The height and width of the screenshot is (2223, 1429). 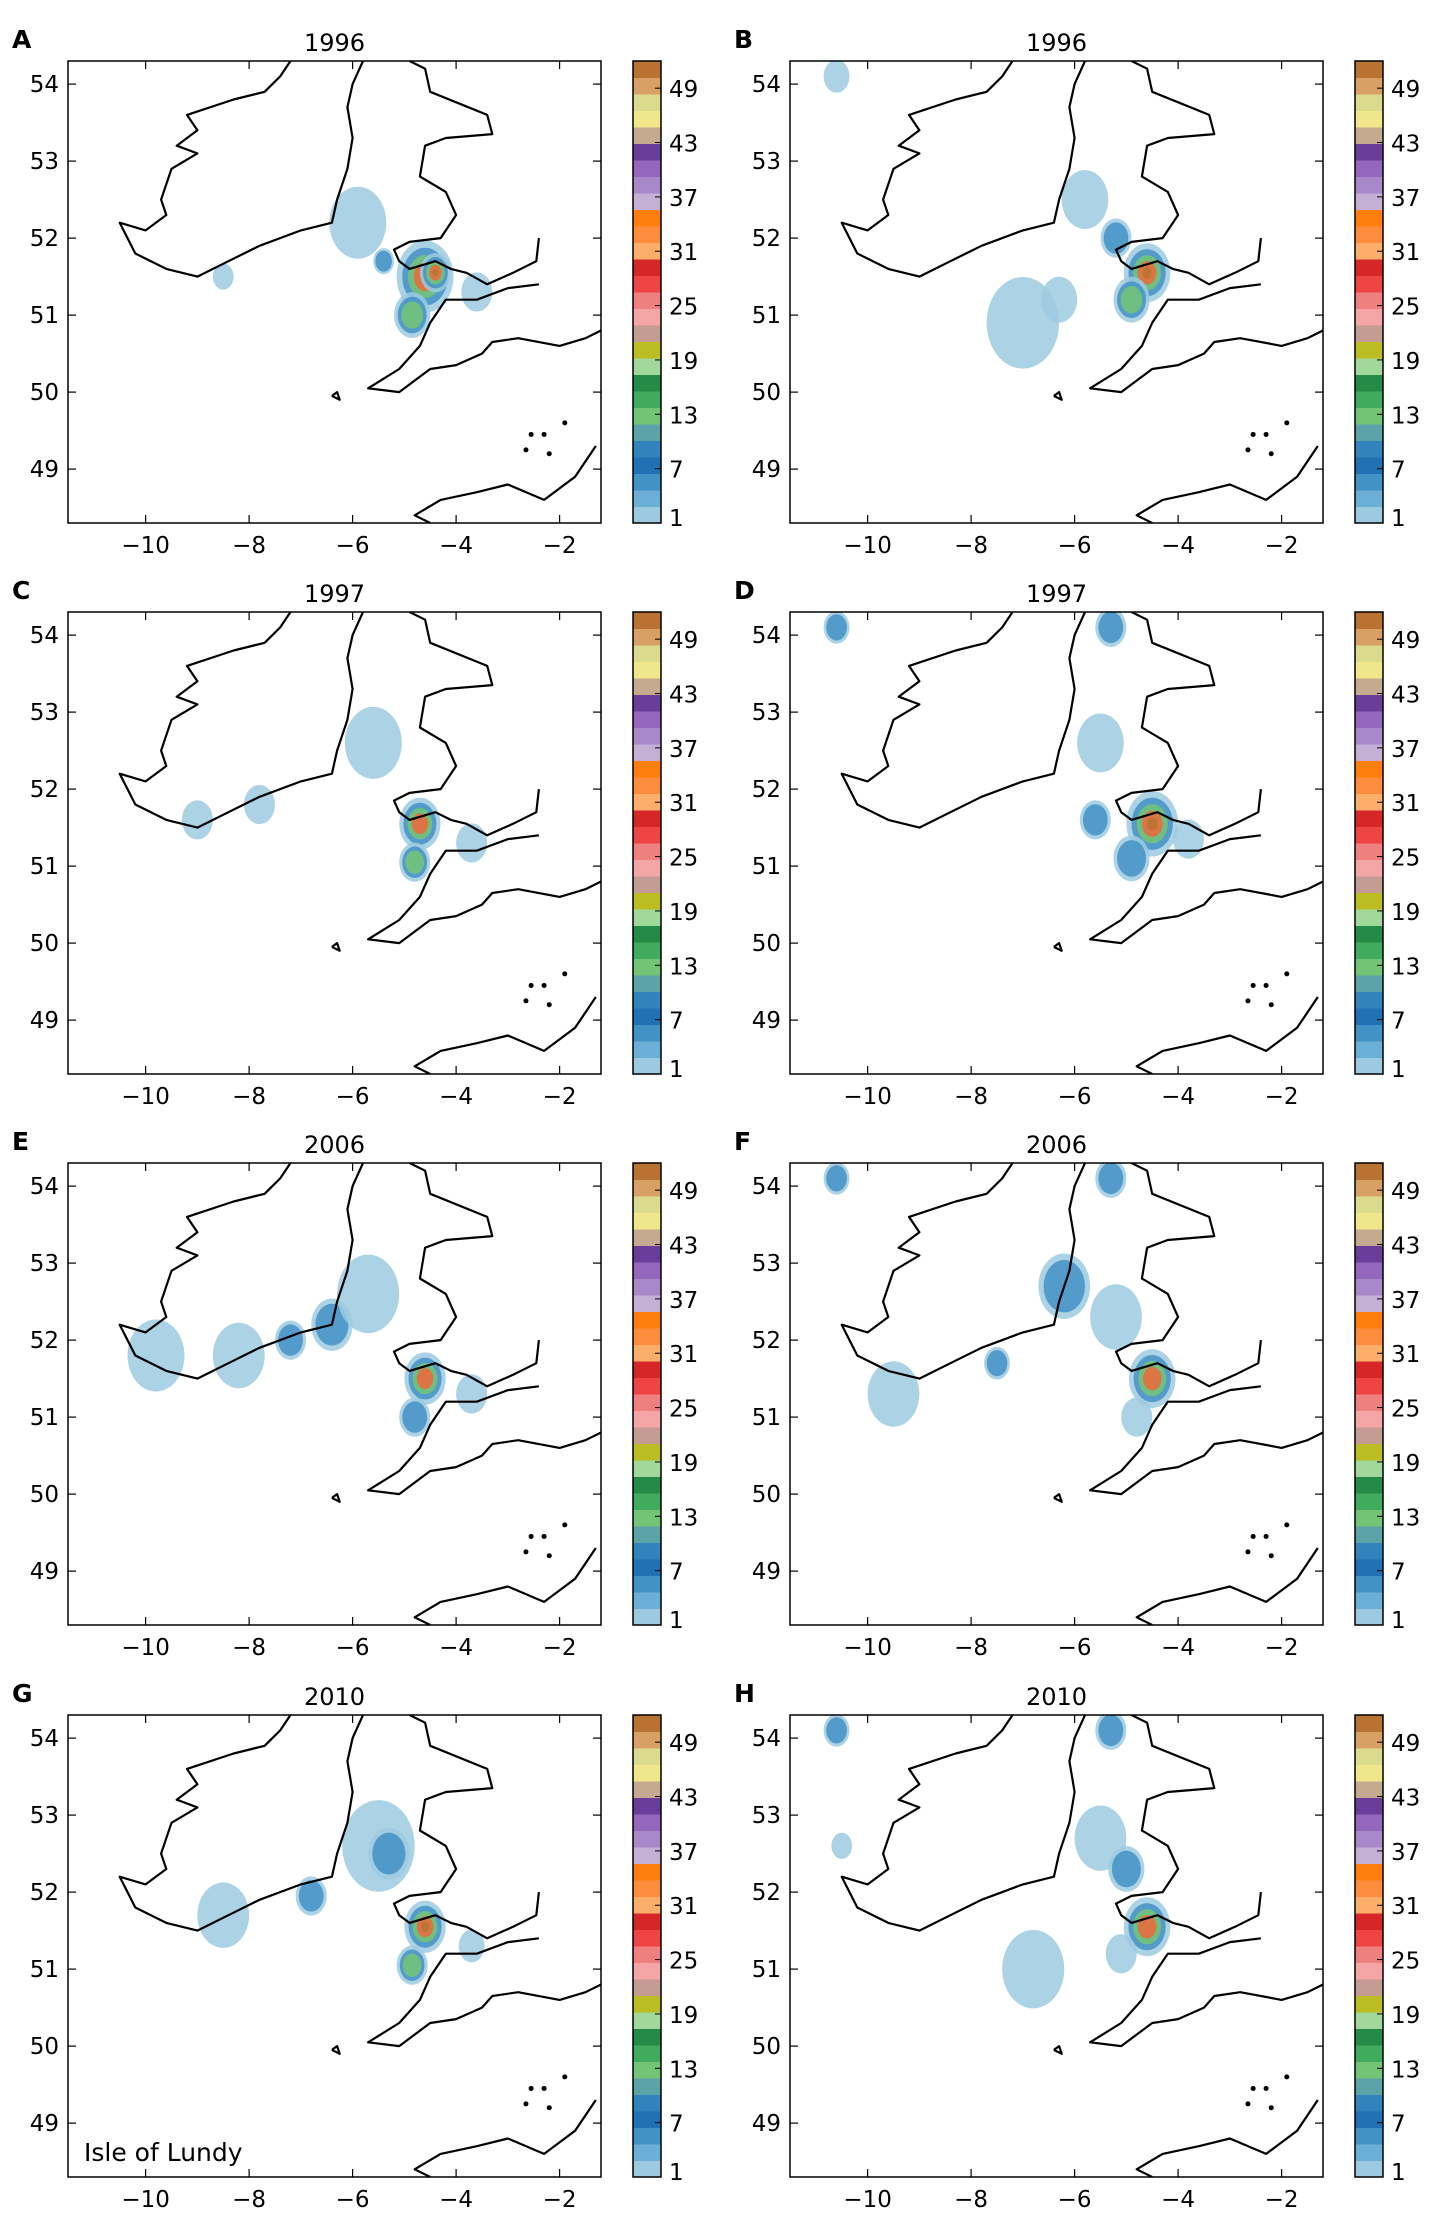 I want to click on colorbar-label: 7, so click(x=1398, y=2125).